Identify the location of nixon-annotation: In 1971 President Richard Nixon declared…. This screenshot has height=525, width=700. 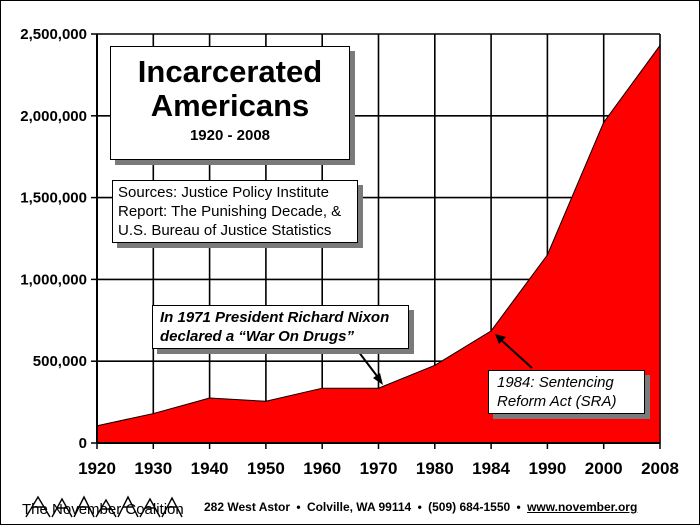
(280, 327).